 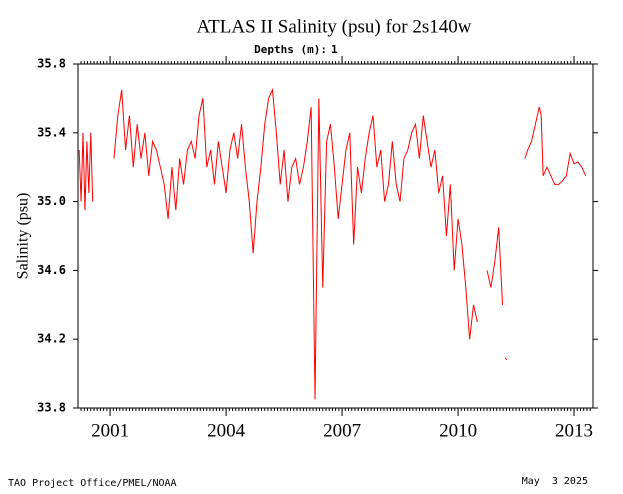 What do you see at coordinates (51, 408) in the screenshot?
I see `y-tick-label: 33.8` at bounding box center [51, 408].